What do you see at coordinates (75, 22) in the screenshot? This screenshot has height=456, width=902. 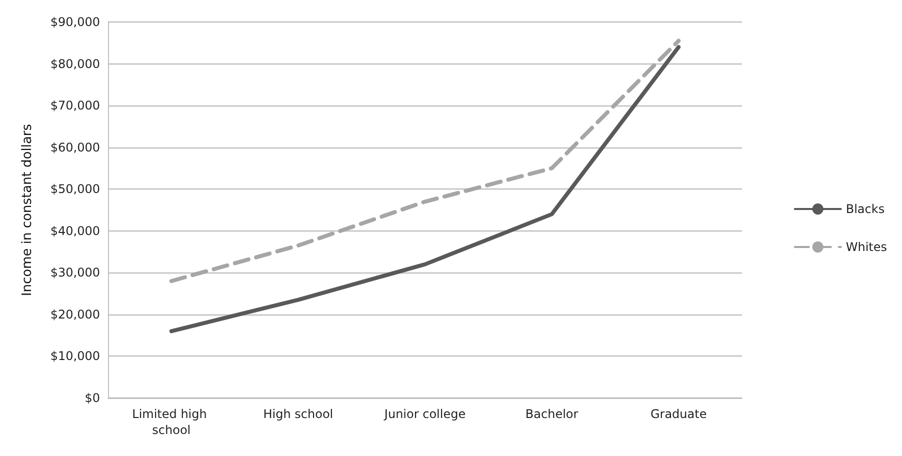 I see `y-tick-label: $90,000` at bounding box center [75, 22].